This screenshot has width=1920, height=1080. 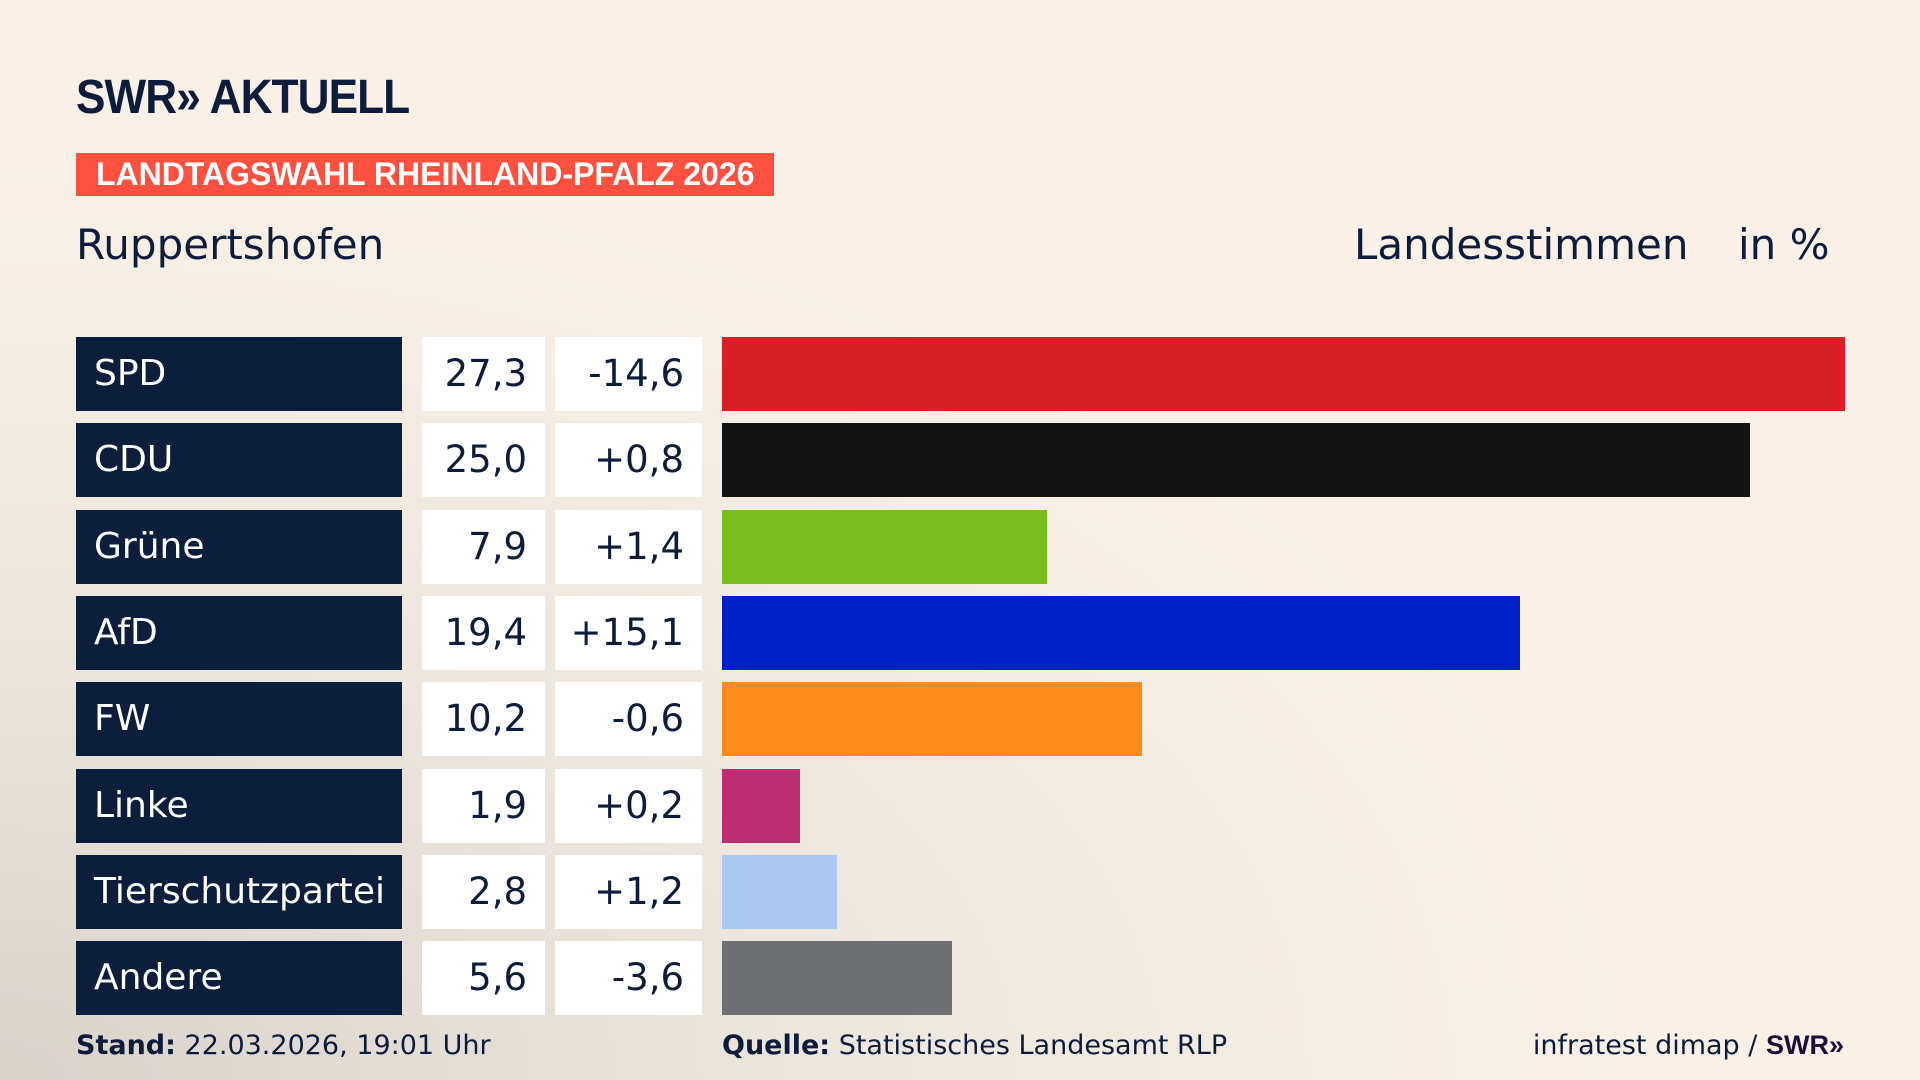 I want to click on party-value: 10,2, so click(x=483, y=719).